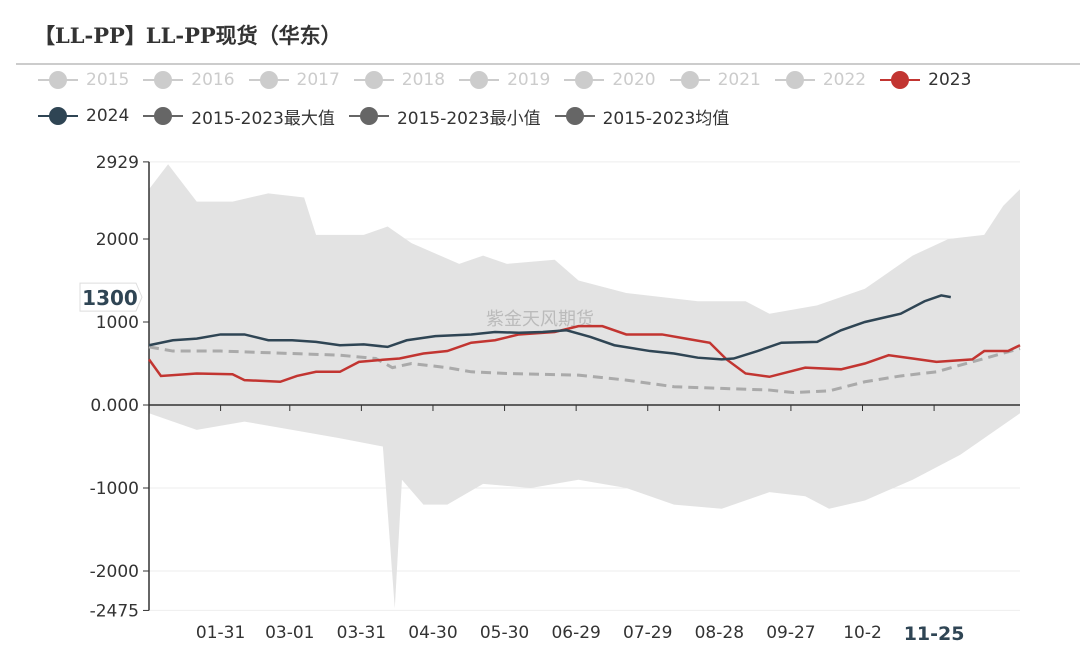 The width and height of the screenshot is (1080, 650). What do you see at coordinates (820, 80) in the screenshot?
I see `legend-item: 2022` at bounding box center [820, 80].